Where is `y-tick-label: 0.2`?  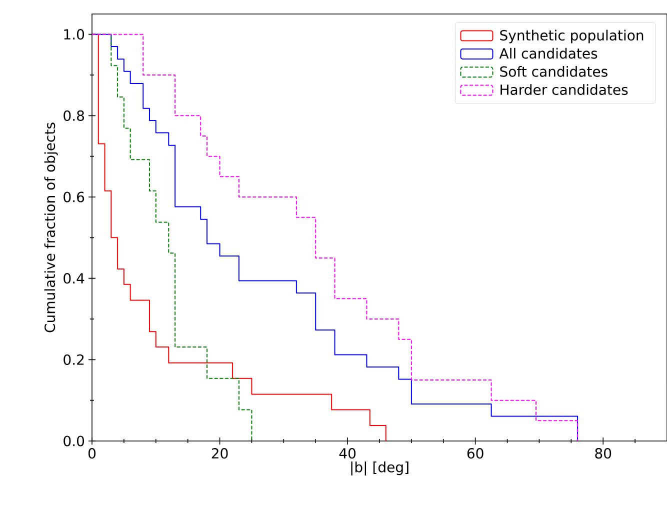 y-tick-label: 0.2 is located at coordinates (74, 359).